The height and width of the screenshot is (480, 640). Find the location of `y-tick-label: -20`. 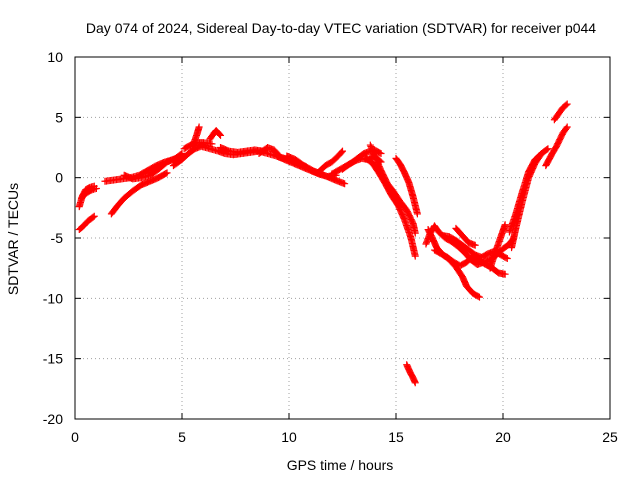

y-tick-label: -20 is located at coordinates (53, 419).